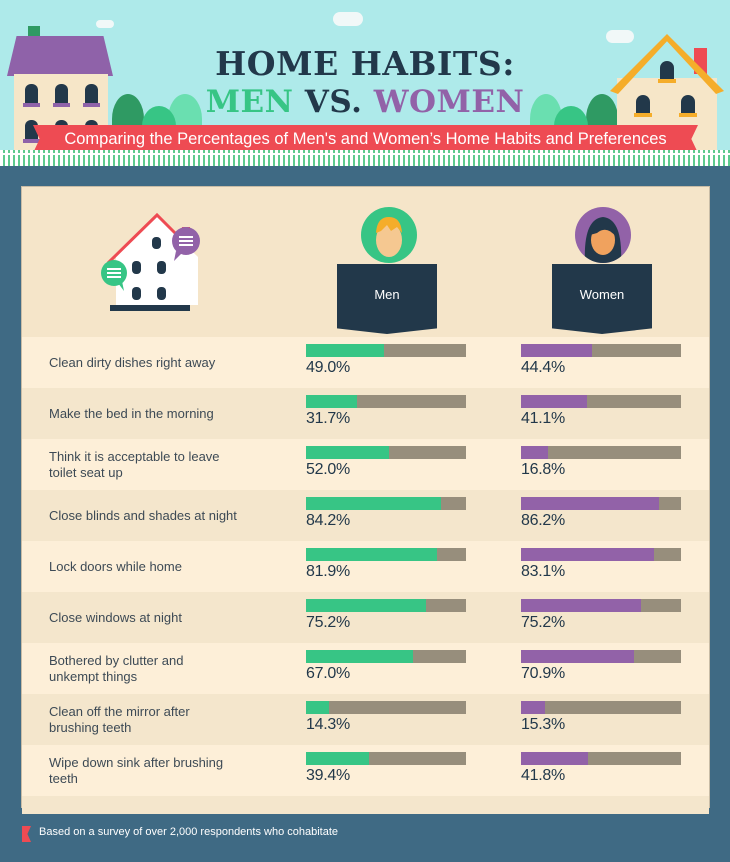  Describe the element at coordinates (328, 724) in the screenshot. I see `men-percent: 14.3%` at that location.